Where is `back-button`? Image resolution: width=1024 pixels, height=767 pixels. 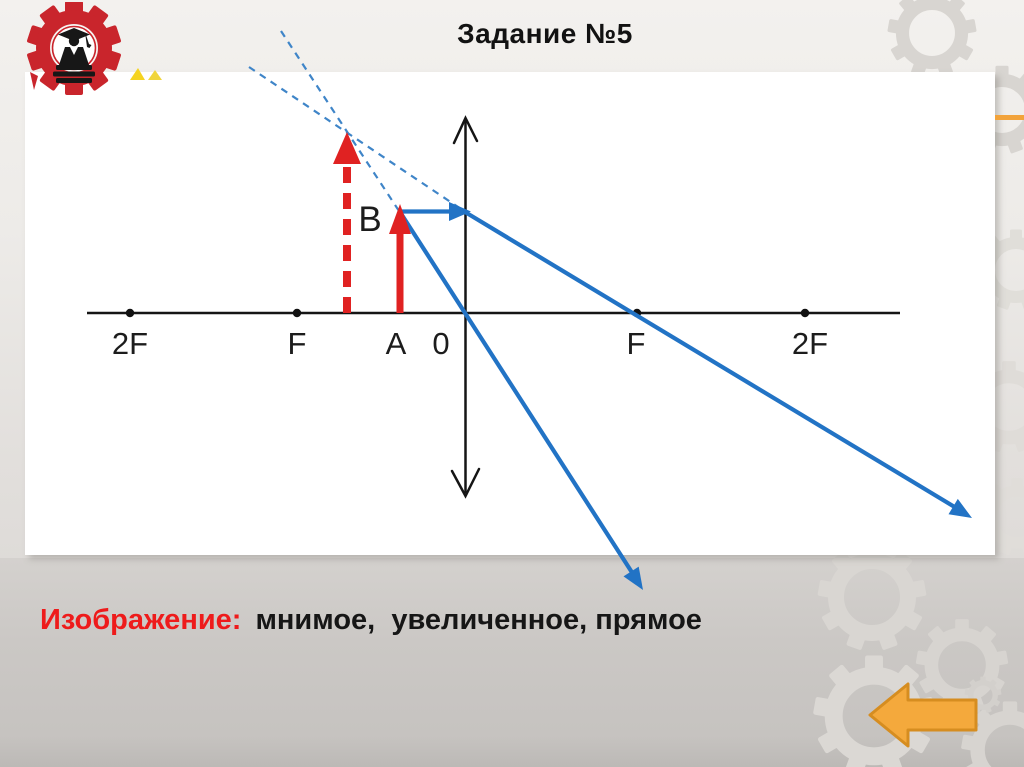 back-button is located at coordinates (923, 715).